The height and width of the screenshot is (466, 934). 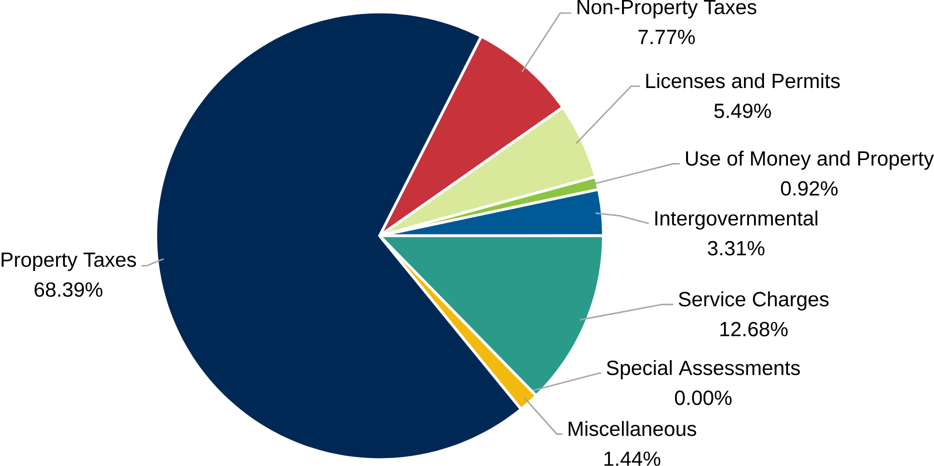 What do you see at coordinates (632, 459) in the screenshot?
I see `data-label: 1.44%` at bounding box center [632, 459].